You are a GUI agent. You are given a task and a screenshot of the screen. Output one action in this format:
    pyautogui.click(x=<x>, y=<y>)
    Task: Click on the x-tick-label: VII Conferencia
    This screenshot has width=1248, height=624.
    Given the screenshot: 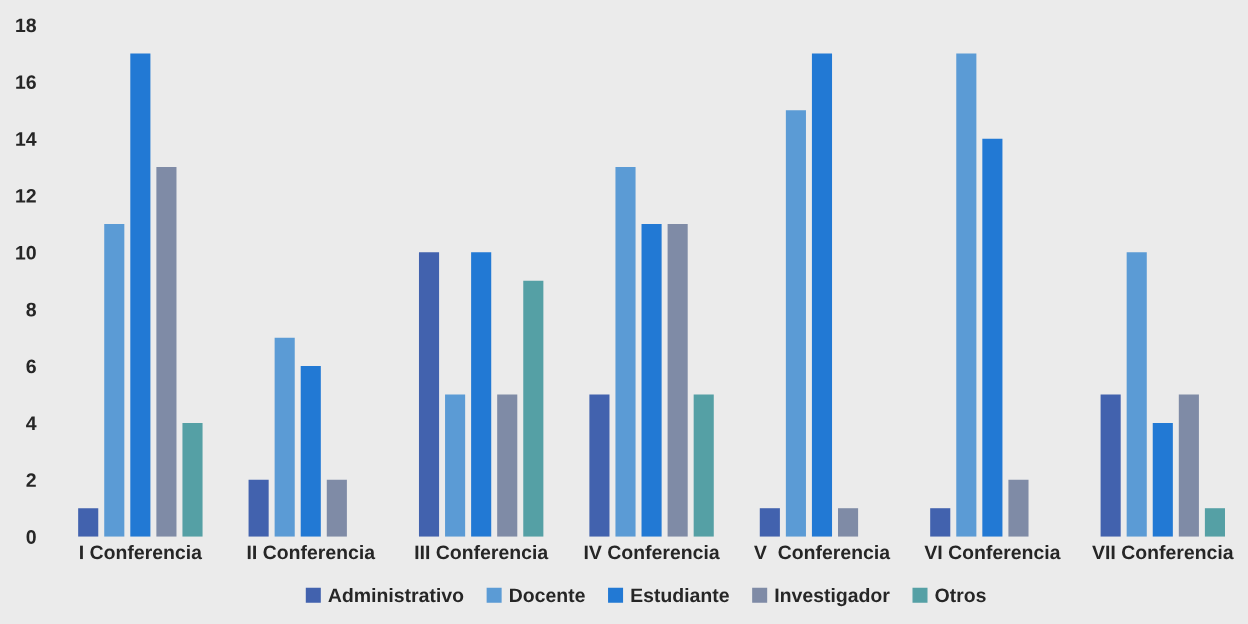 What is the action you would take?
    pyautogui.click(x=1163, y=552)
    